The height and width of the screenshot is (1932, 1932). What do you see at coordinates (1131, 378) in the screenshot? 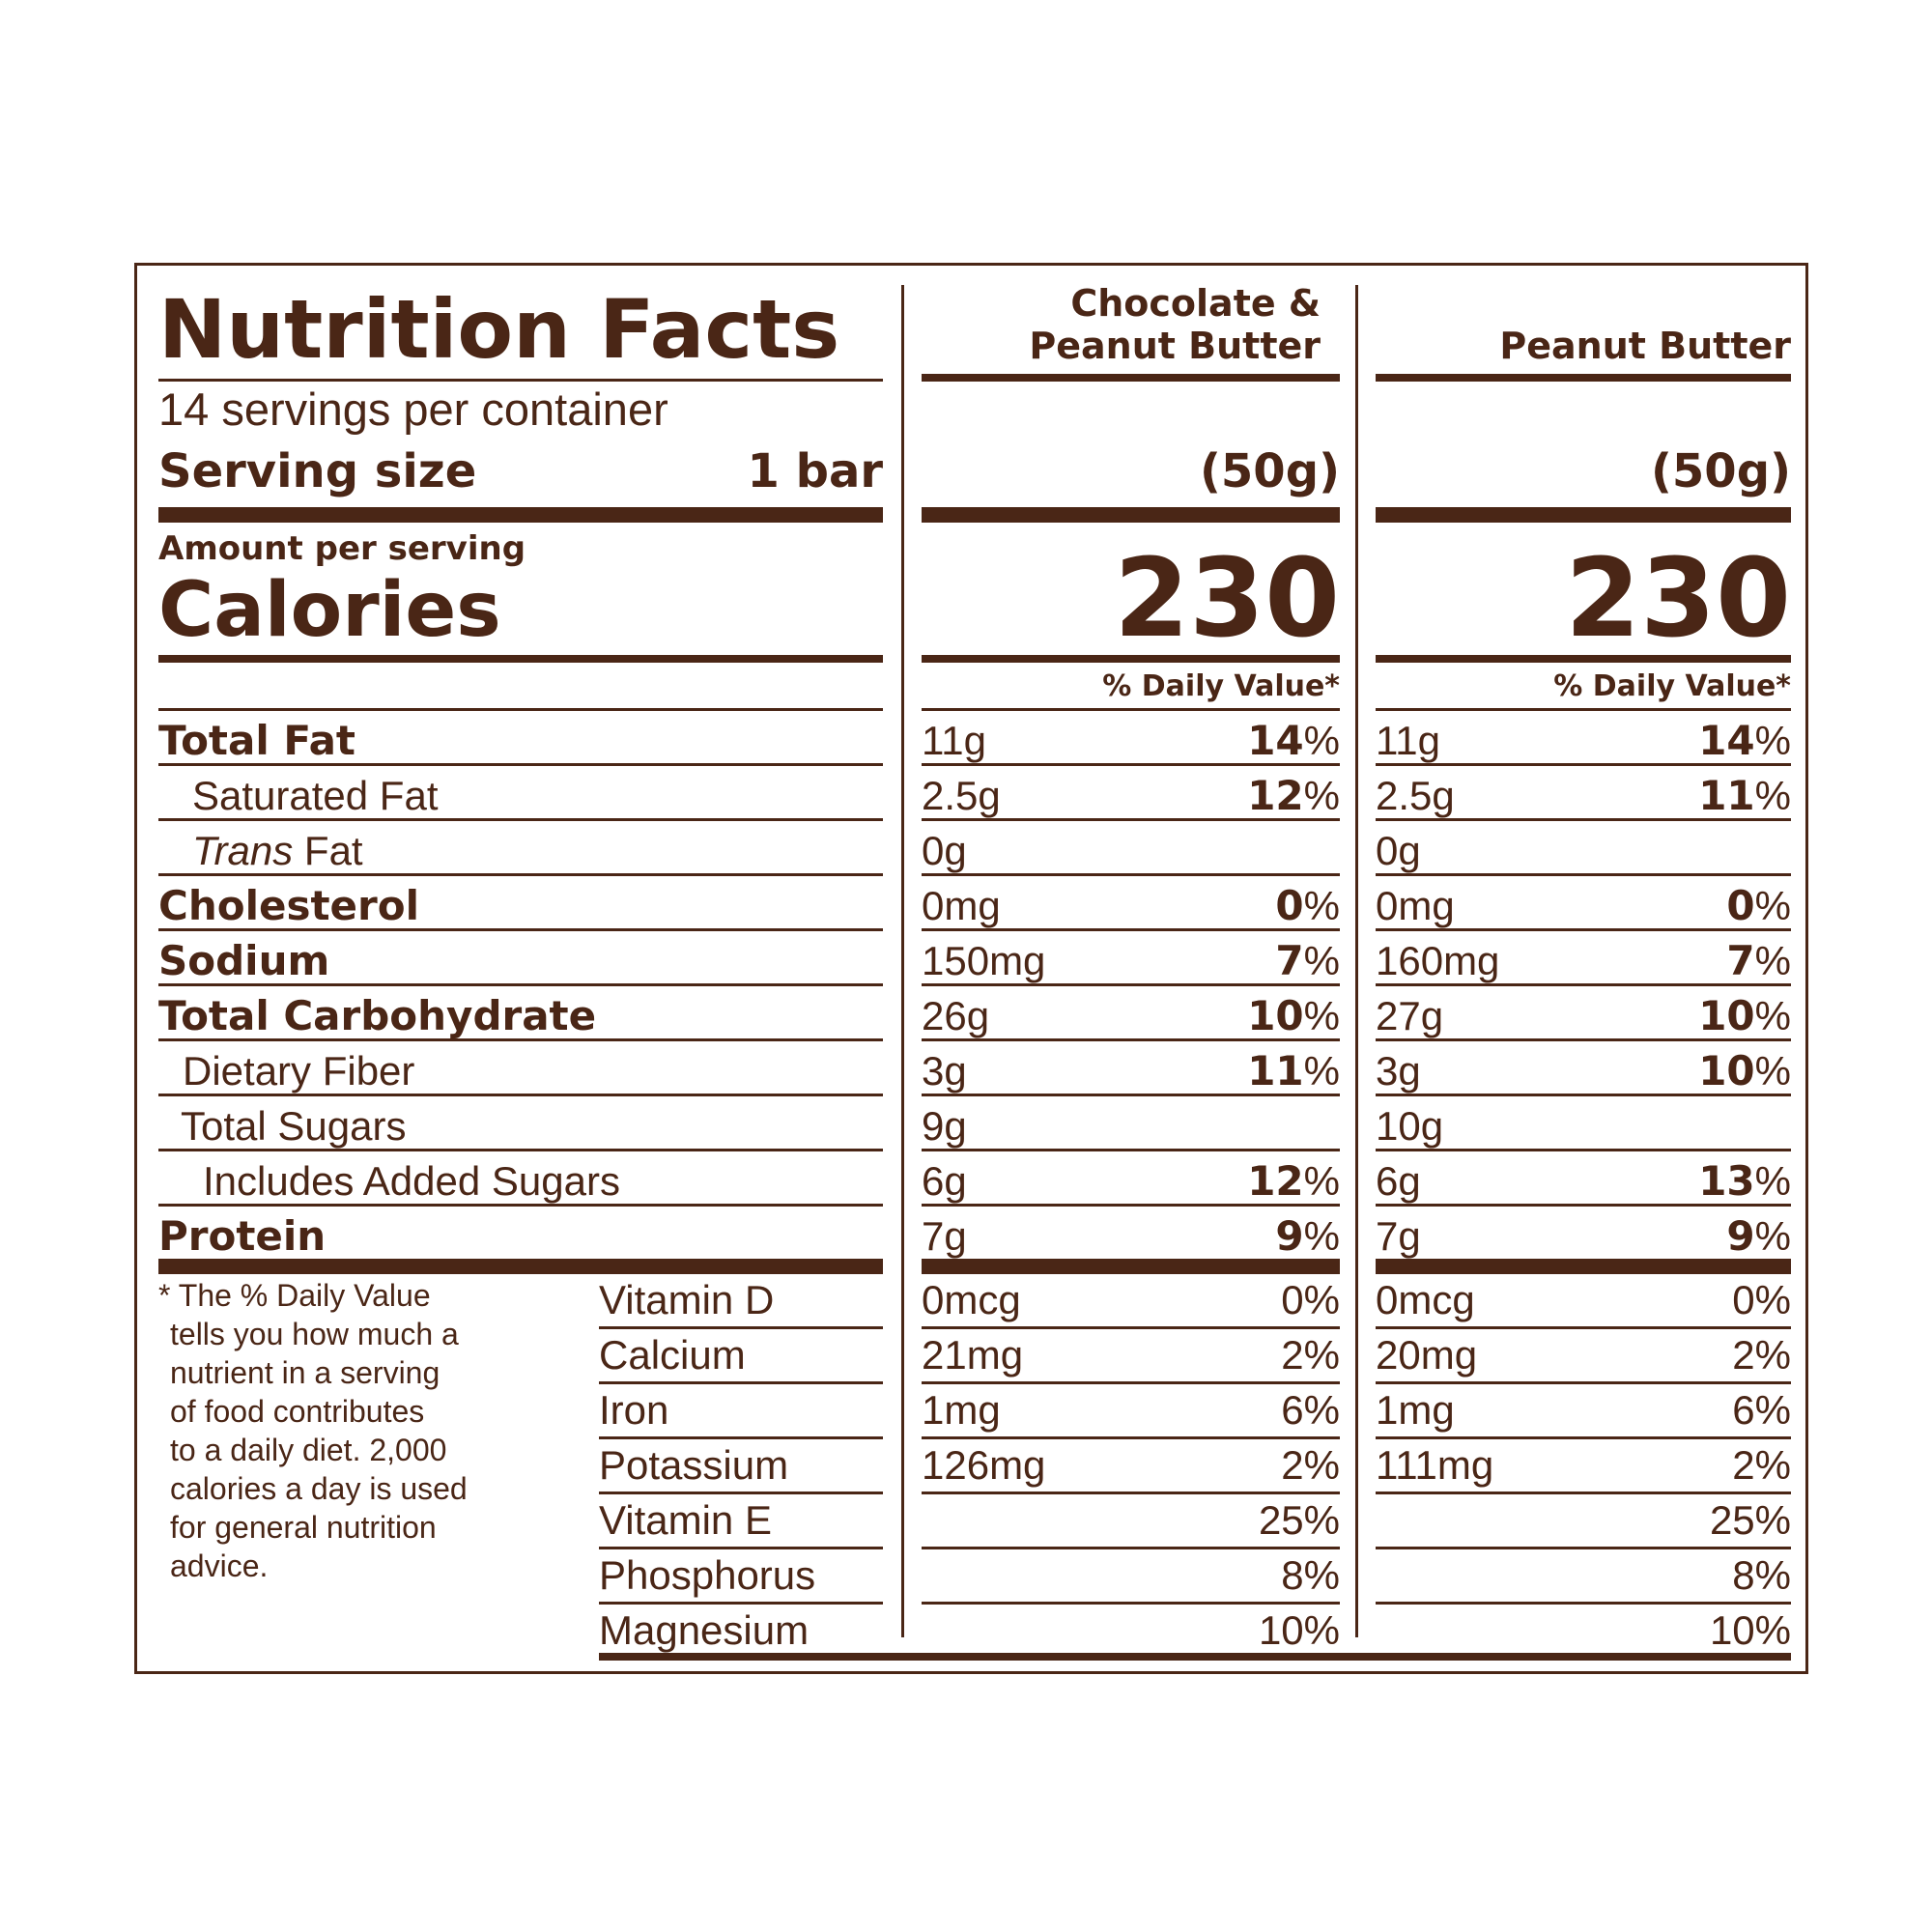
I see `column1-name-rule` at bounding box center [1131, 378].